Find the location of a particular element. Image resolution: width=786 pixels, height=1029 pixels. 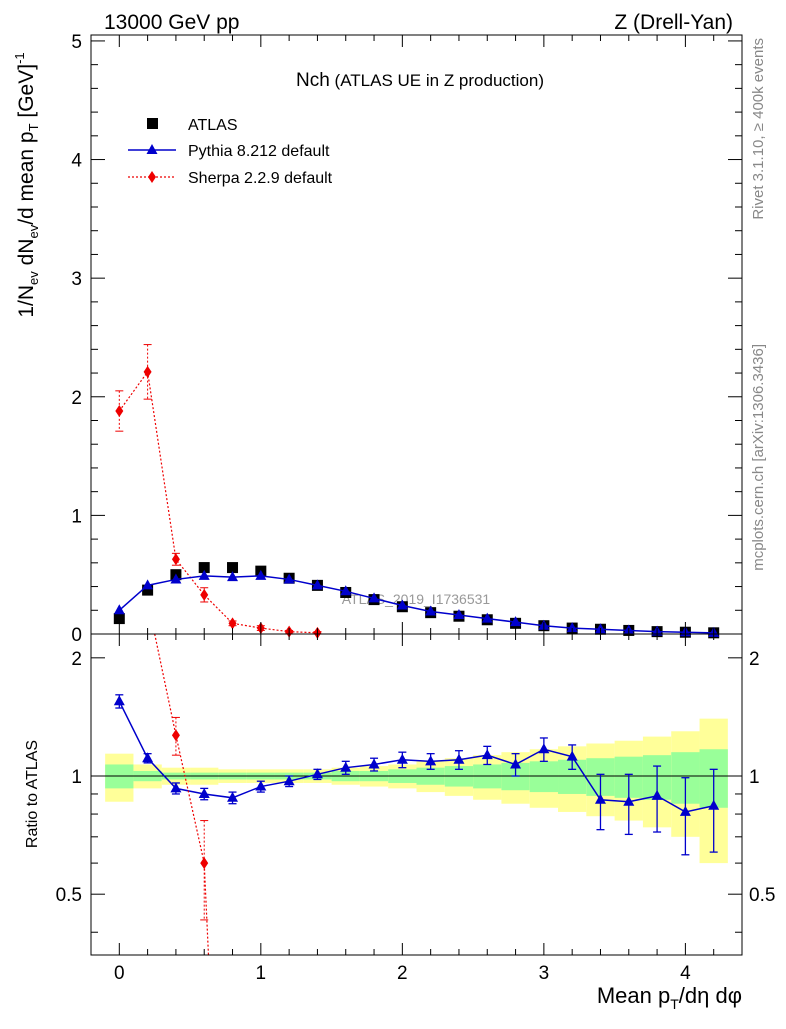

main-y-tick-label: 5 is located at coordinates (76, 42).